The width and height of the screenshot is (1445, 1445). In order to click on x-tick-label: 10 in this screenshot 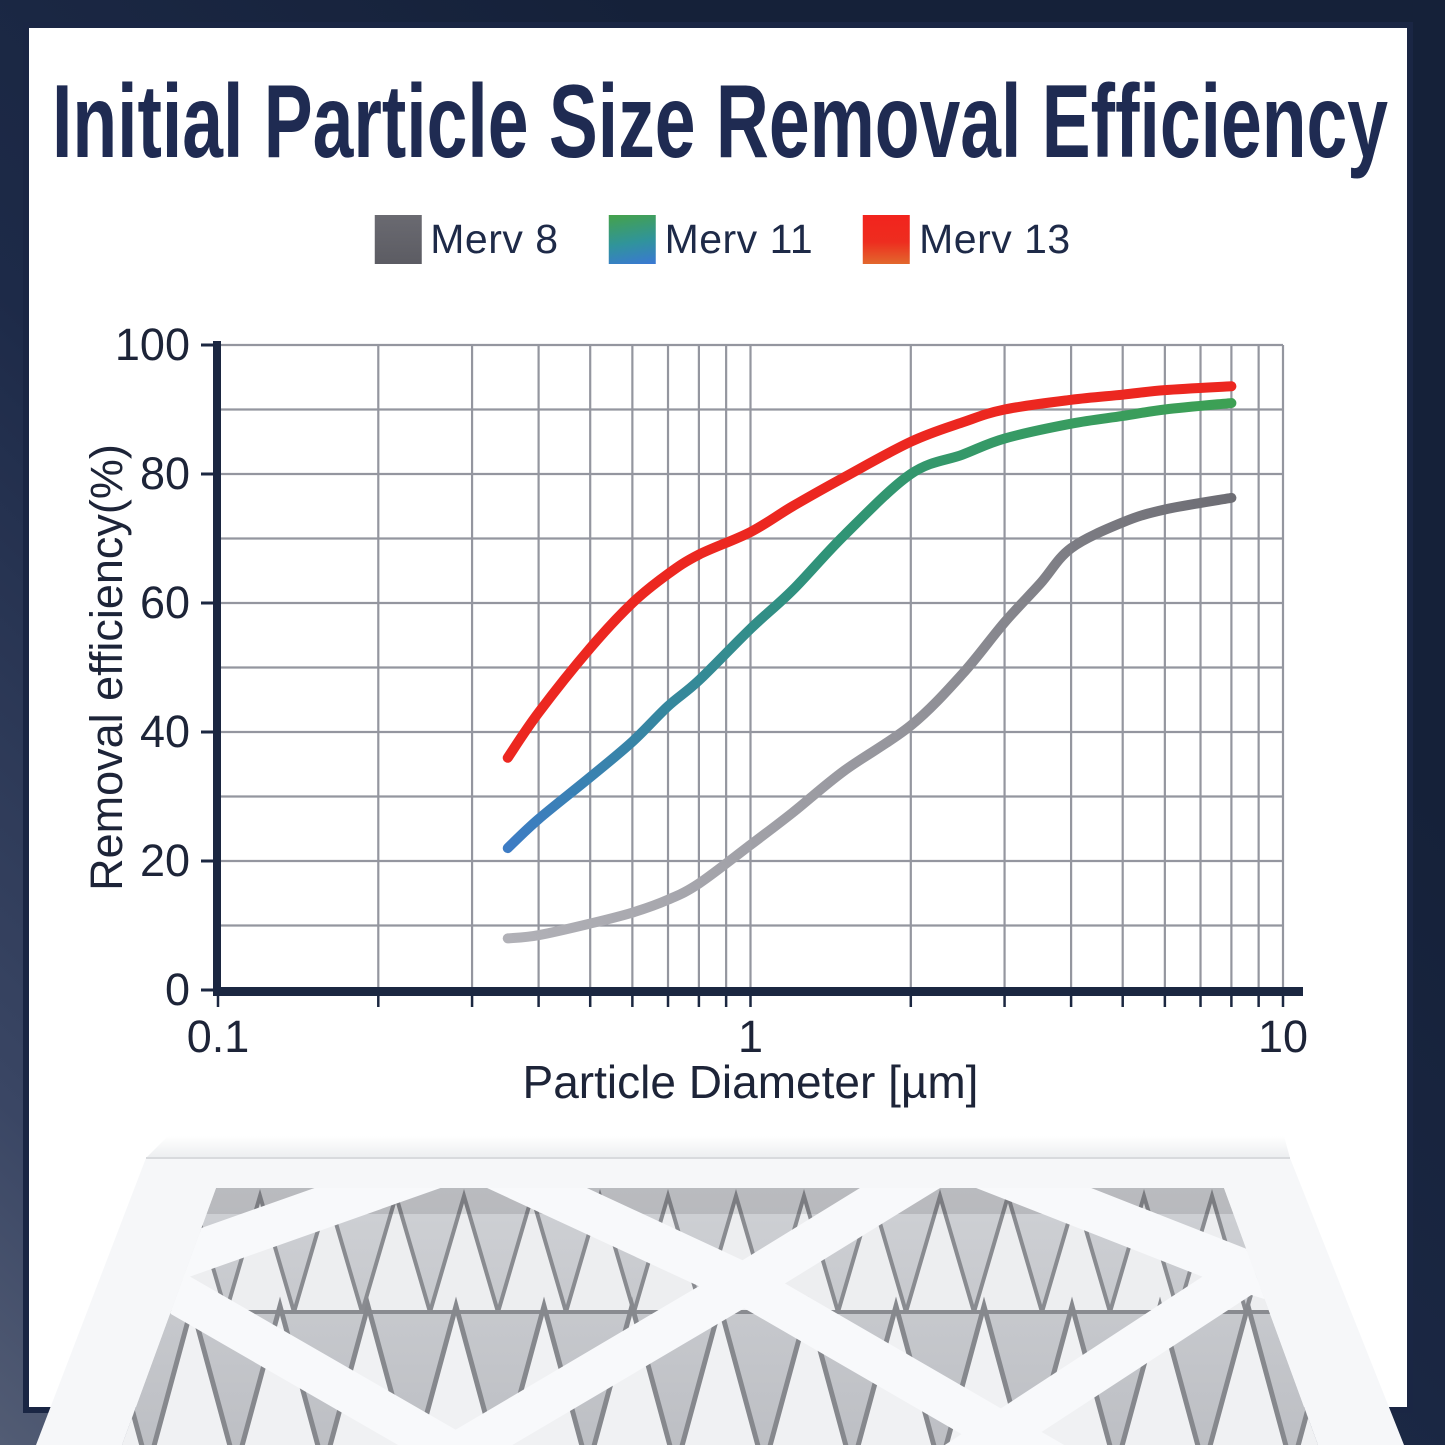, I will do `click(1283, 1036)`.